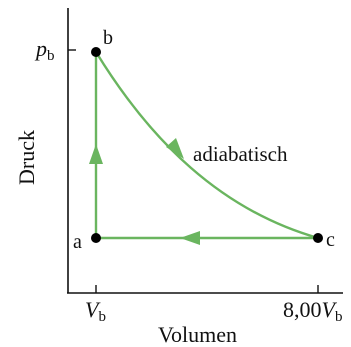 This screenshot has width=351, height=347. I want to click on x-tick-label-8vb: 8,00Vb, so click(312, 311).